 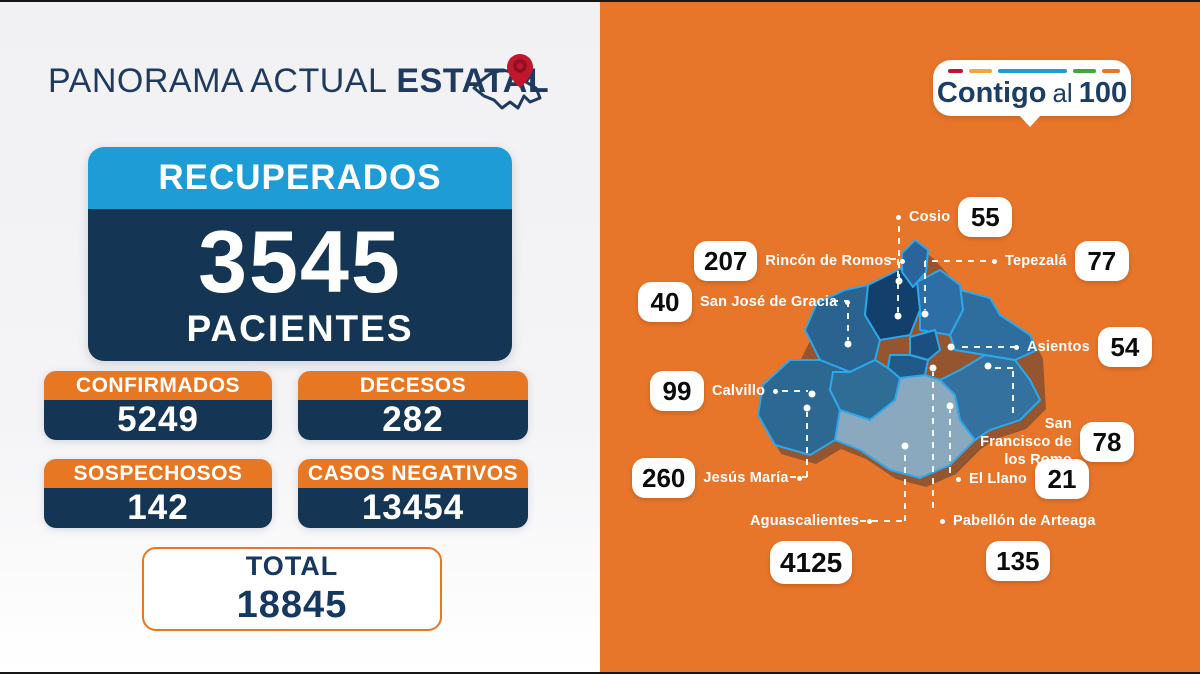 What do you see at coordinates (998, 478) in the screenshot?
I see `municipality-name: El Llano` at bounding box center [998, 478].